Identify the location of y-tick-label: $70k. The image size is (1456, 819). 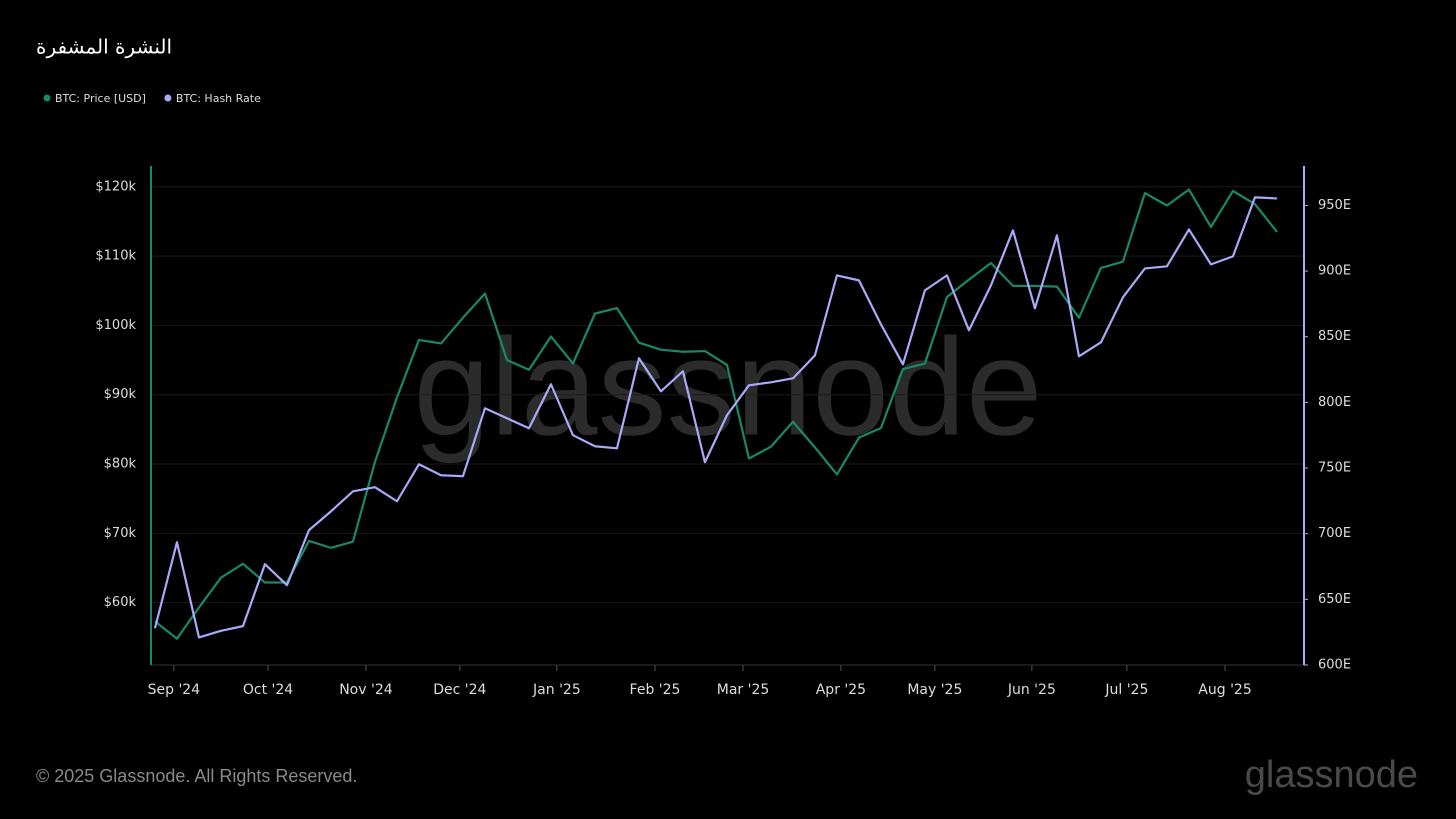
(120, 533).